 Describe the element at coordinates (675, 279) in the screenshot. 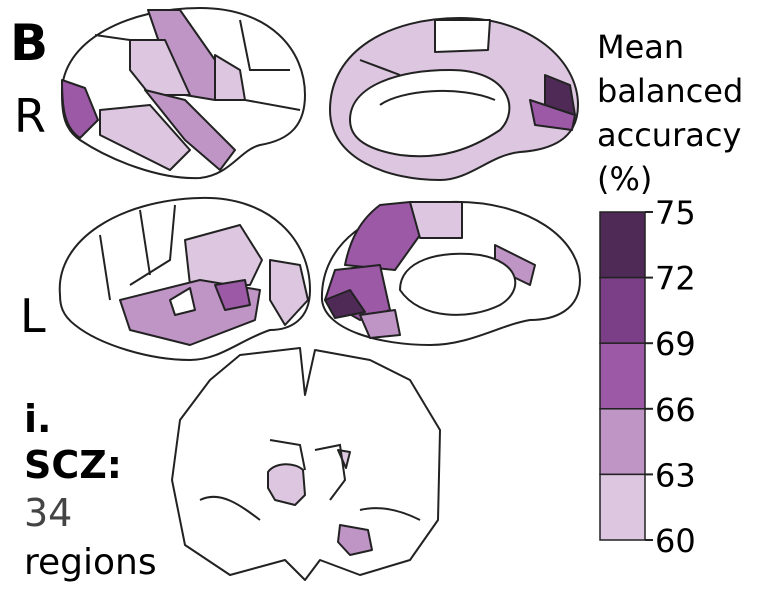

I see `colorbar-tick-label: 72` at that location.